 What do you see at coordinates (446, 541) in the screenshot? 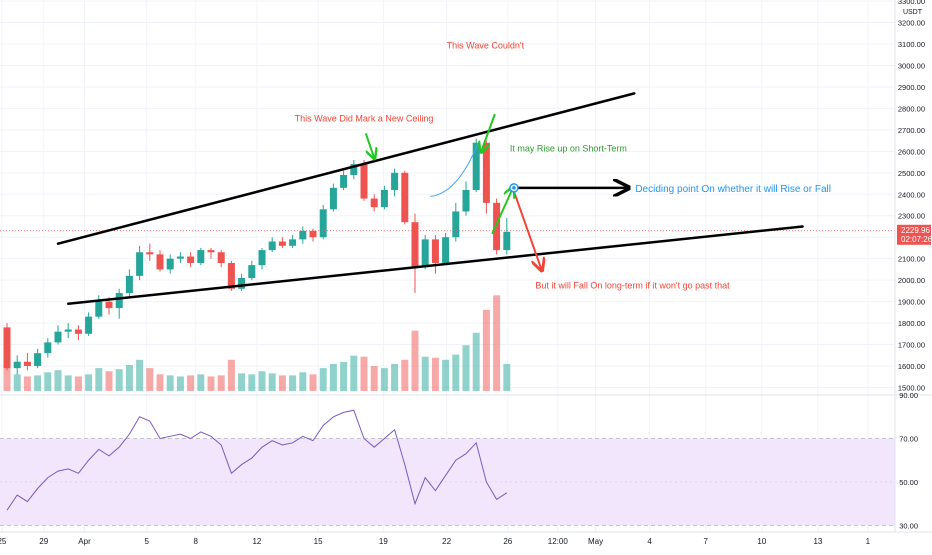
I see `time-tick-label: 22` at bounding box center [446, 541].